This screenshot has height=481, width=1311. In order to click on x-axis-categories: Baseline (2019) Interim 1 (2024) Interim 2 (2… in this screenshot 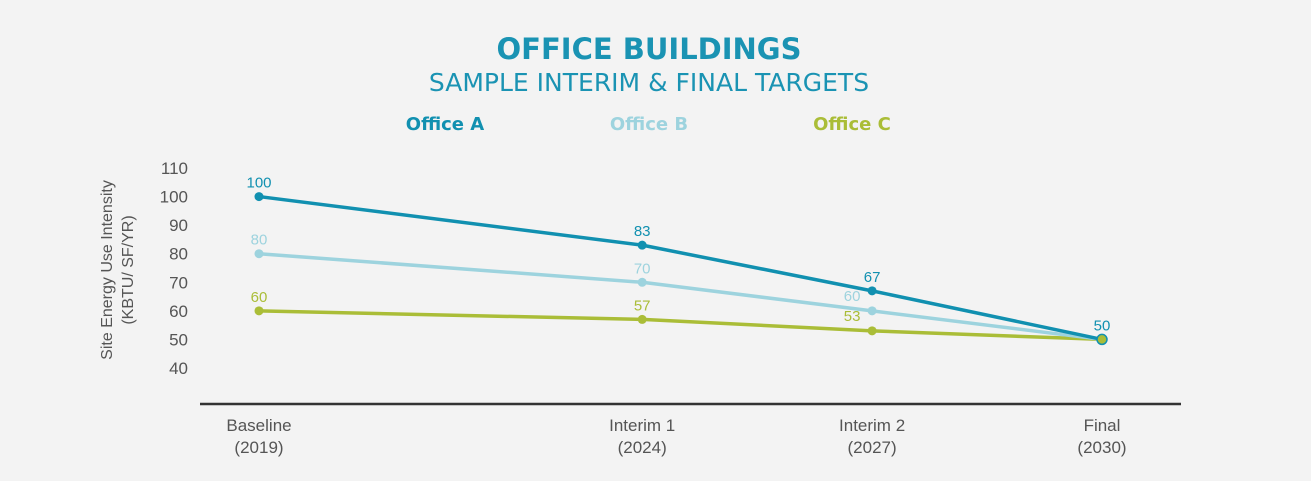, I will do `click(676, 436)`.